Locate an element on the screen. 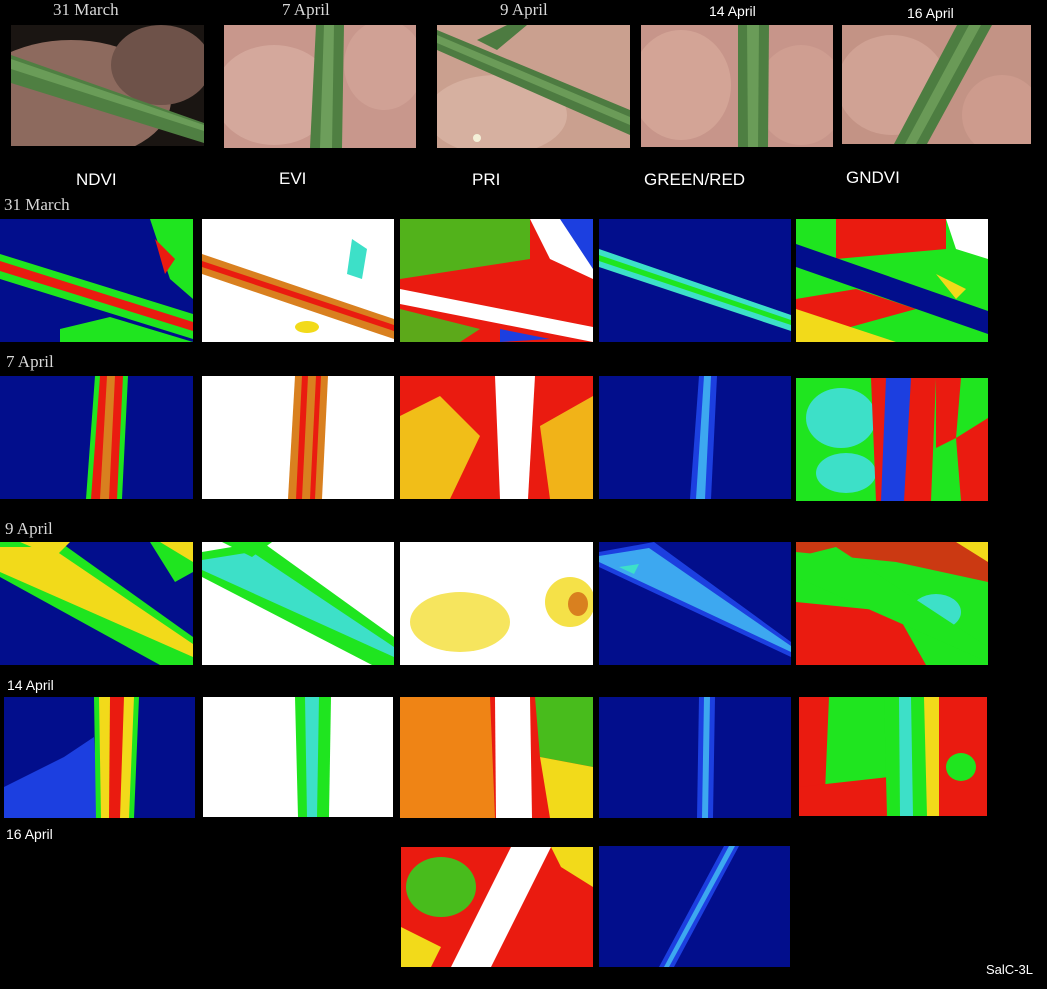  column-header: PRI is located at coordinates (486, 179).